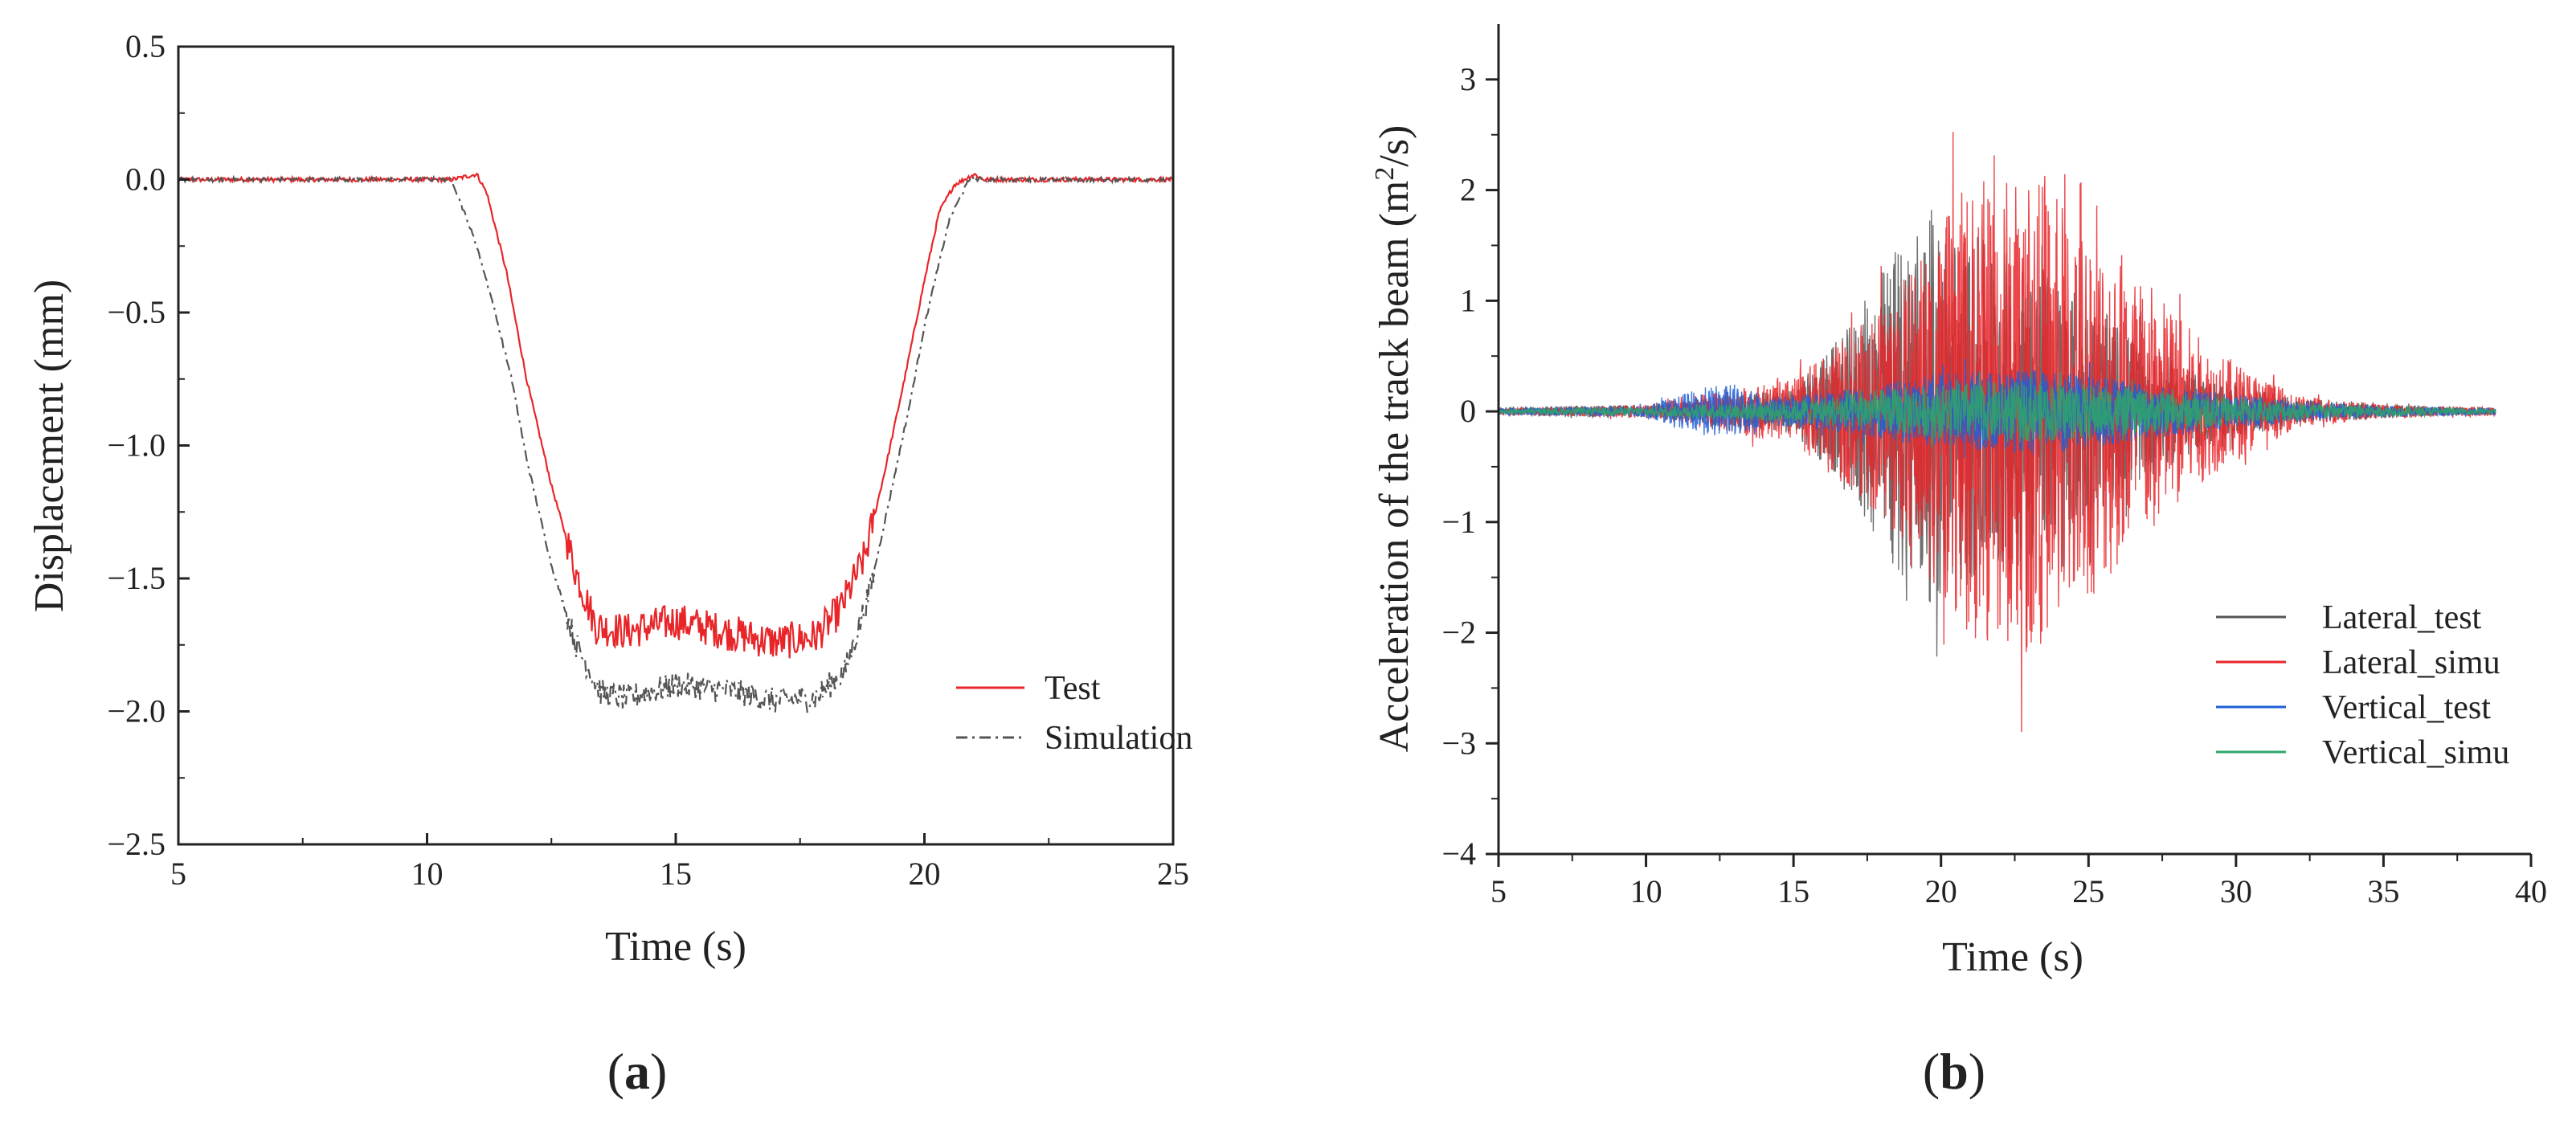 The width and height of the screenshot is (2576, 1140). What do you see at coordinates (427, 874) in the screenshot?
I see `panel-a-xtick-label: 10` at bounding box center [427, 874].